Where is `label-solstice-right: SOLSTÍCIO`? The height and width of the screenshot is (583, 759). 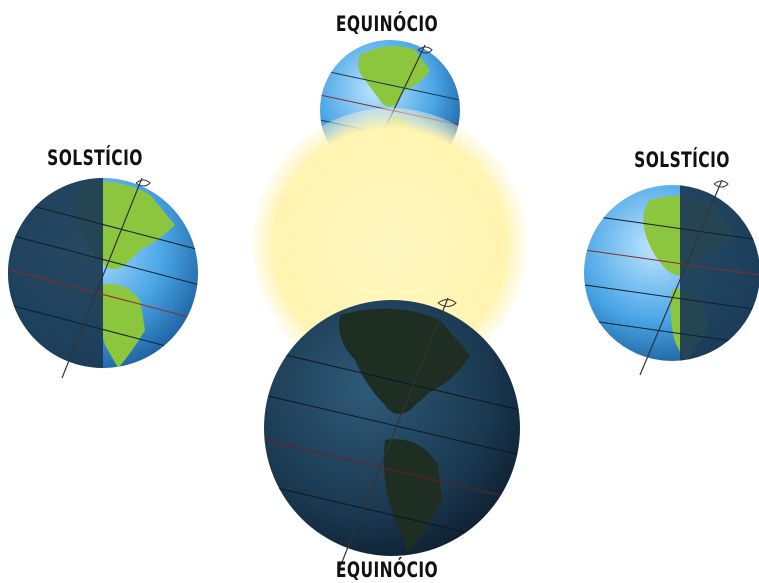
label-solstice-right: SOLSTÍCIO is located at coordinates (682, 160).